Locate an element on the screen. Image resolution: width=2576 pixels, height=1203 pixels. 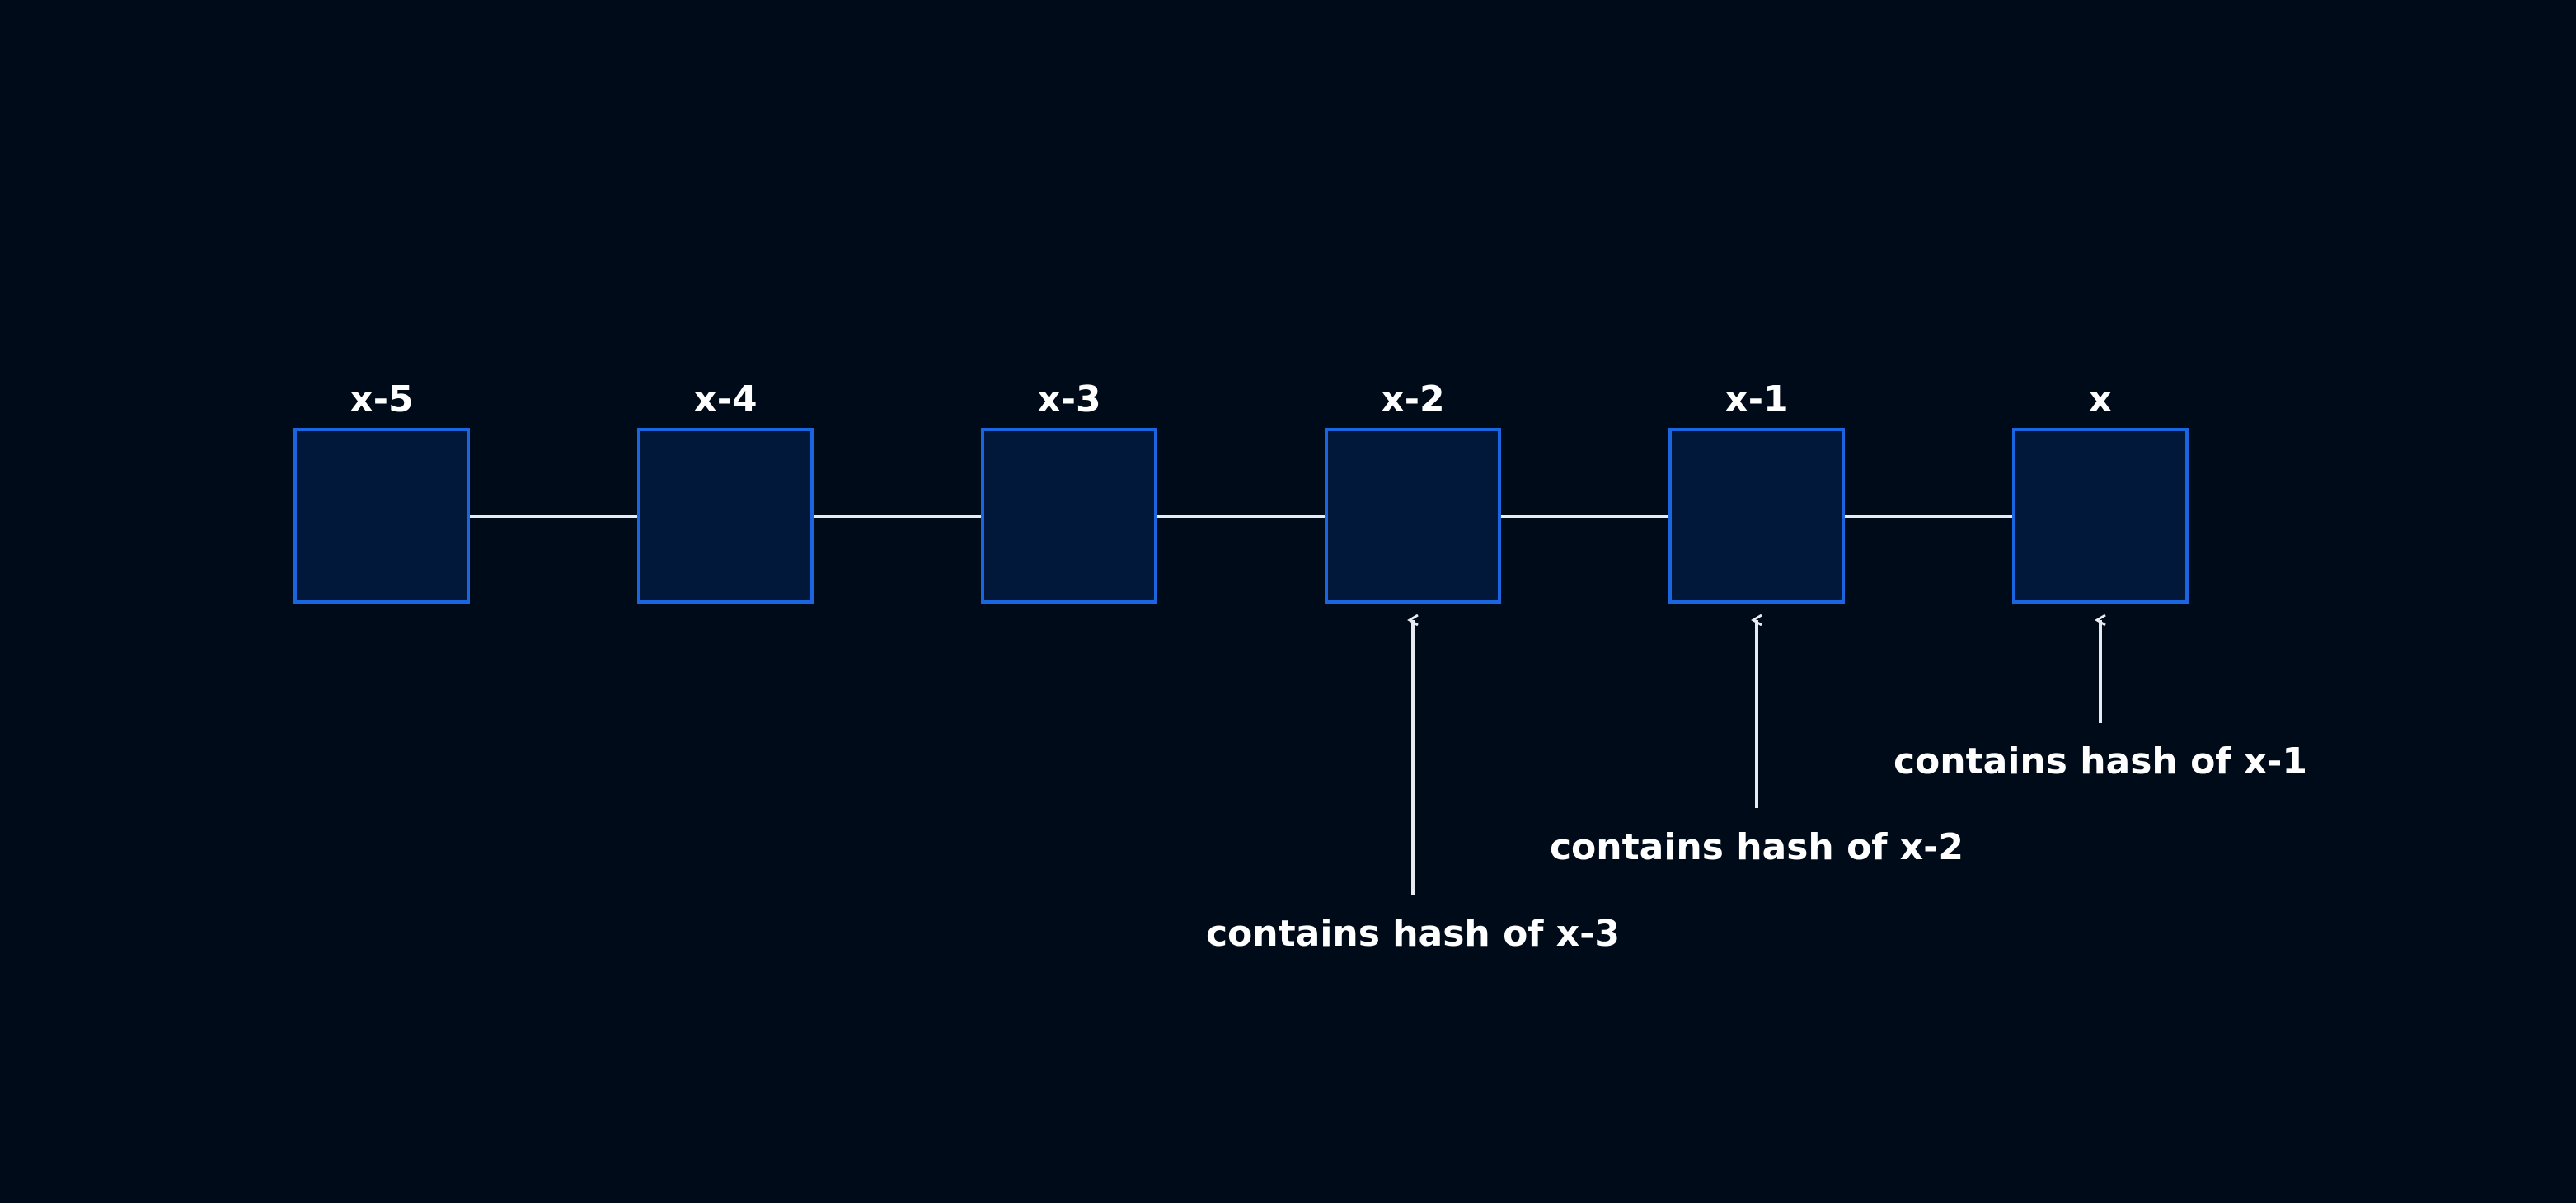
block-label: x-3 is located at coordinates (1069, 399).